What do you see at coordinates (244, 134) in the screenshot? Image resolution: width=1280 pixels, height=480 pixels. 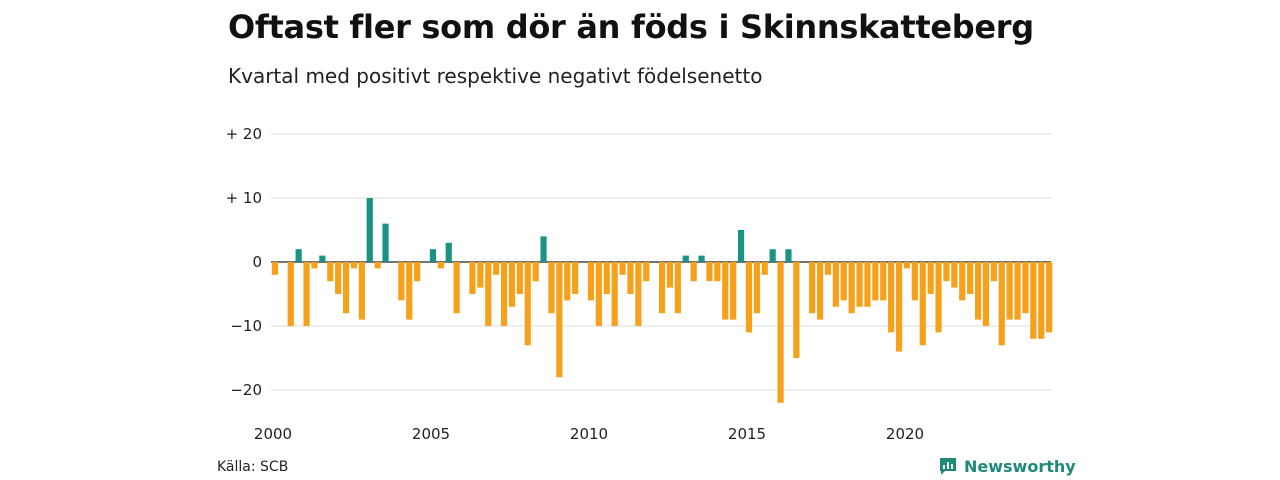 I see `y-tick-label: + 20` at bounding box center [244, 134].